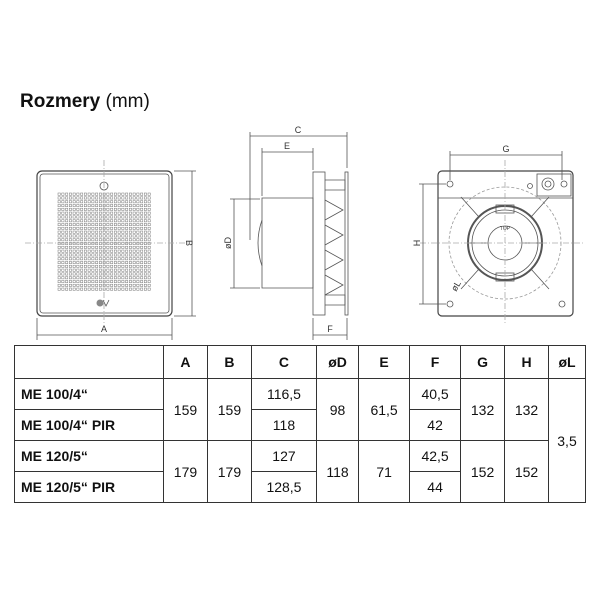 The height and width of the screenshot is (600, 600). I want to click on cell-g: 152, so click(483, 471).